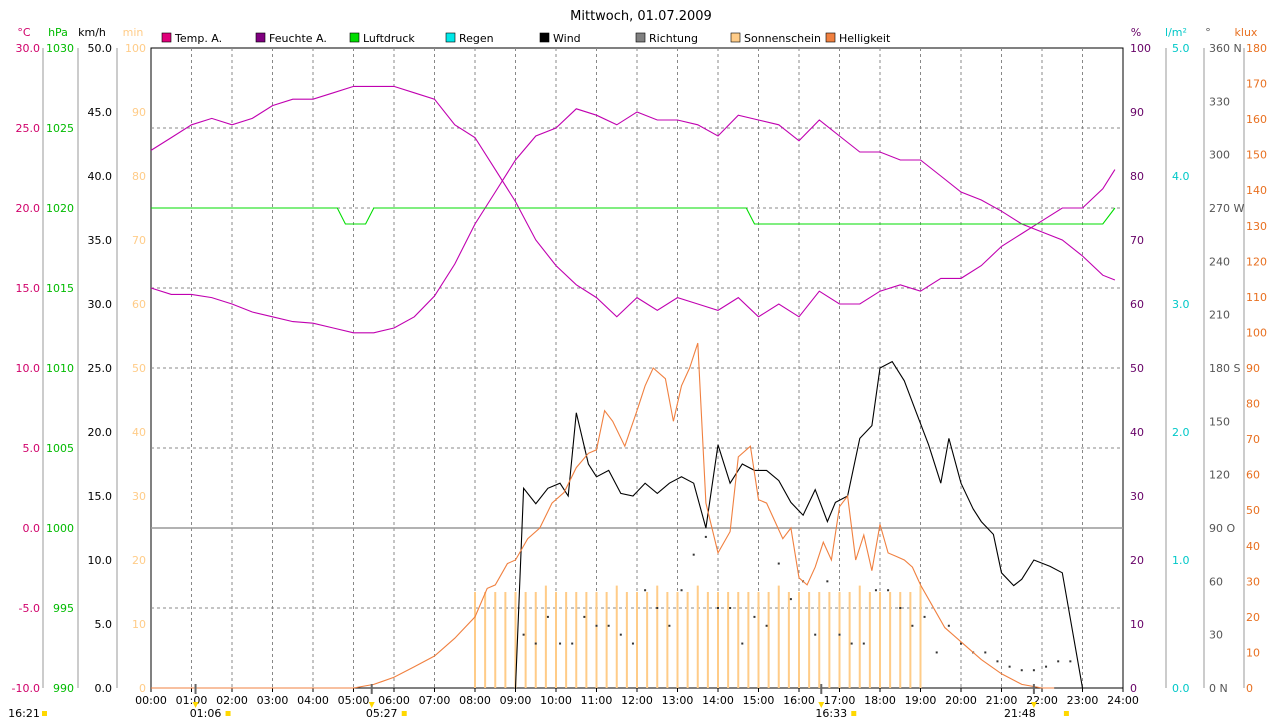 The image size is (1280, 724). What do you see at coordinates (63, 688) in the screenshot?
I see `axis-tick-label: 990` at bounding box center [63, 688].